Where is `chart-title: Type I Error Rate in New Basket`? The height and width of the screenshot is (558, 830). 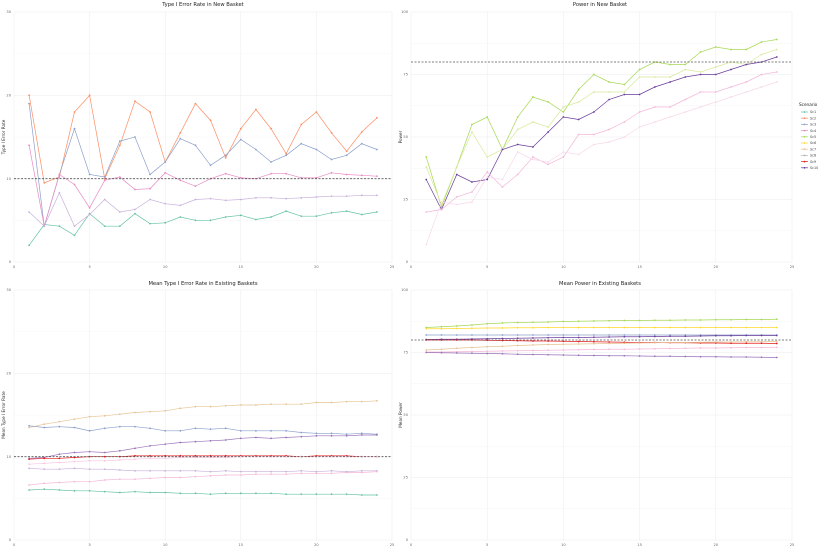 chart-title: Type I Error Rate in New Basket is located at coordinates (202, 5).